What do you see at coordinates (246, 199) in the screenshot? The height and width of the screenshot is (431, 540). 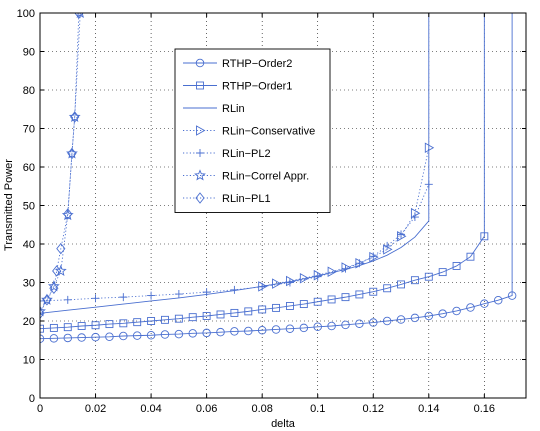 I see `legend-label: RLin−PL1` at bounding box center [246, 199].